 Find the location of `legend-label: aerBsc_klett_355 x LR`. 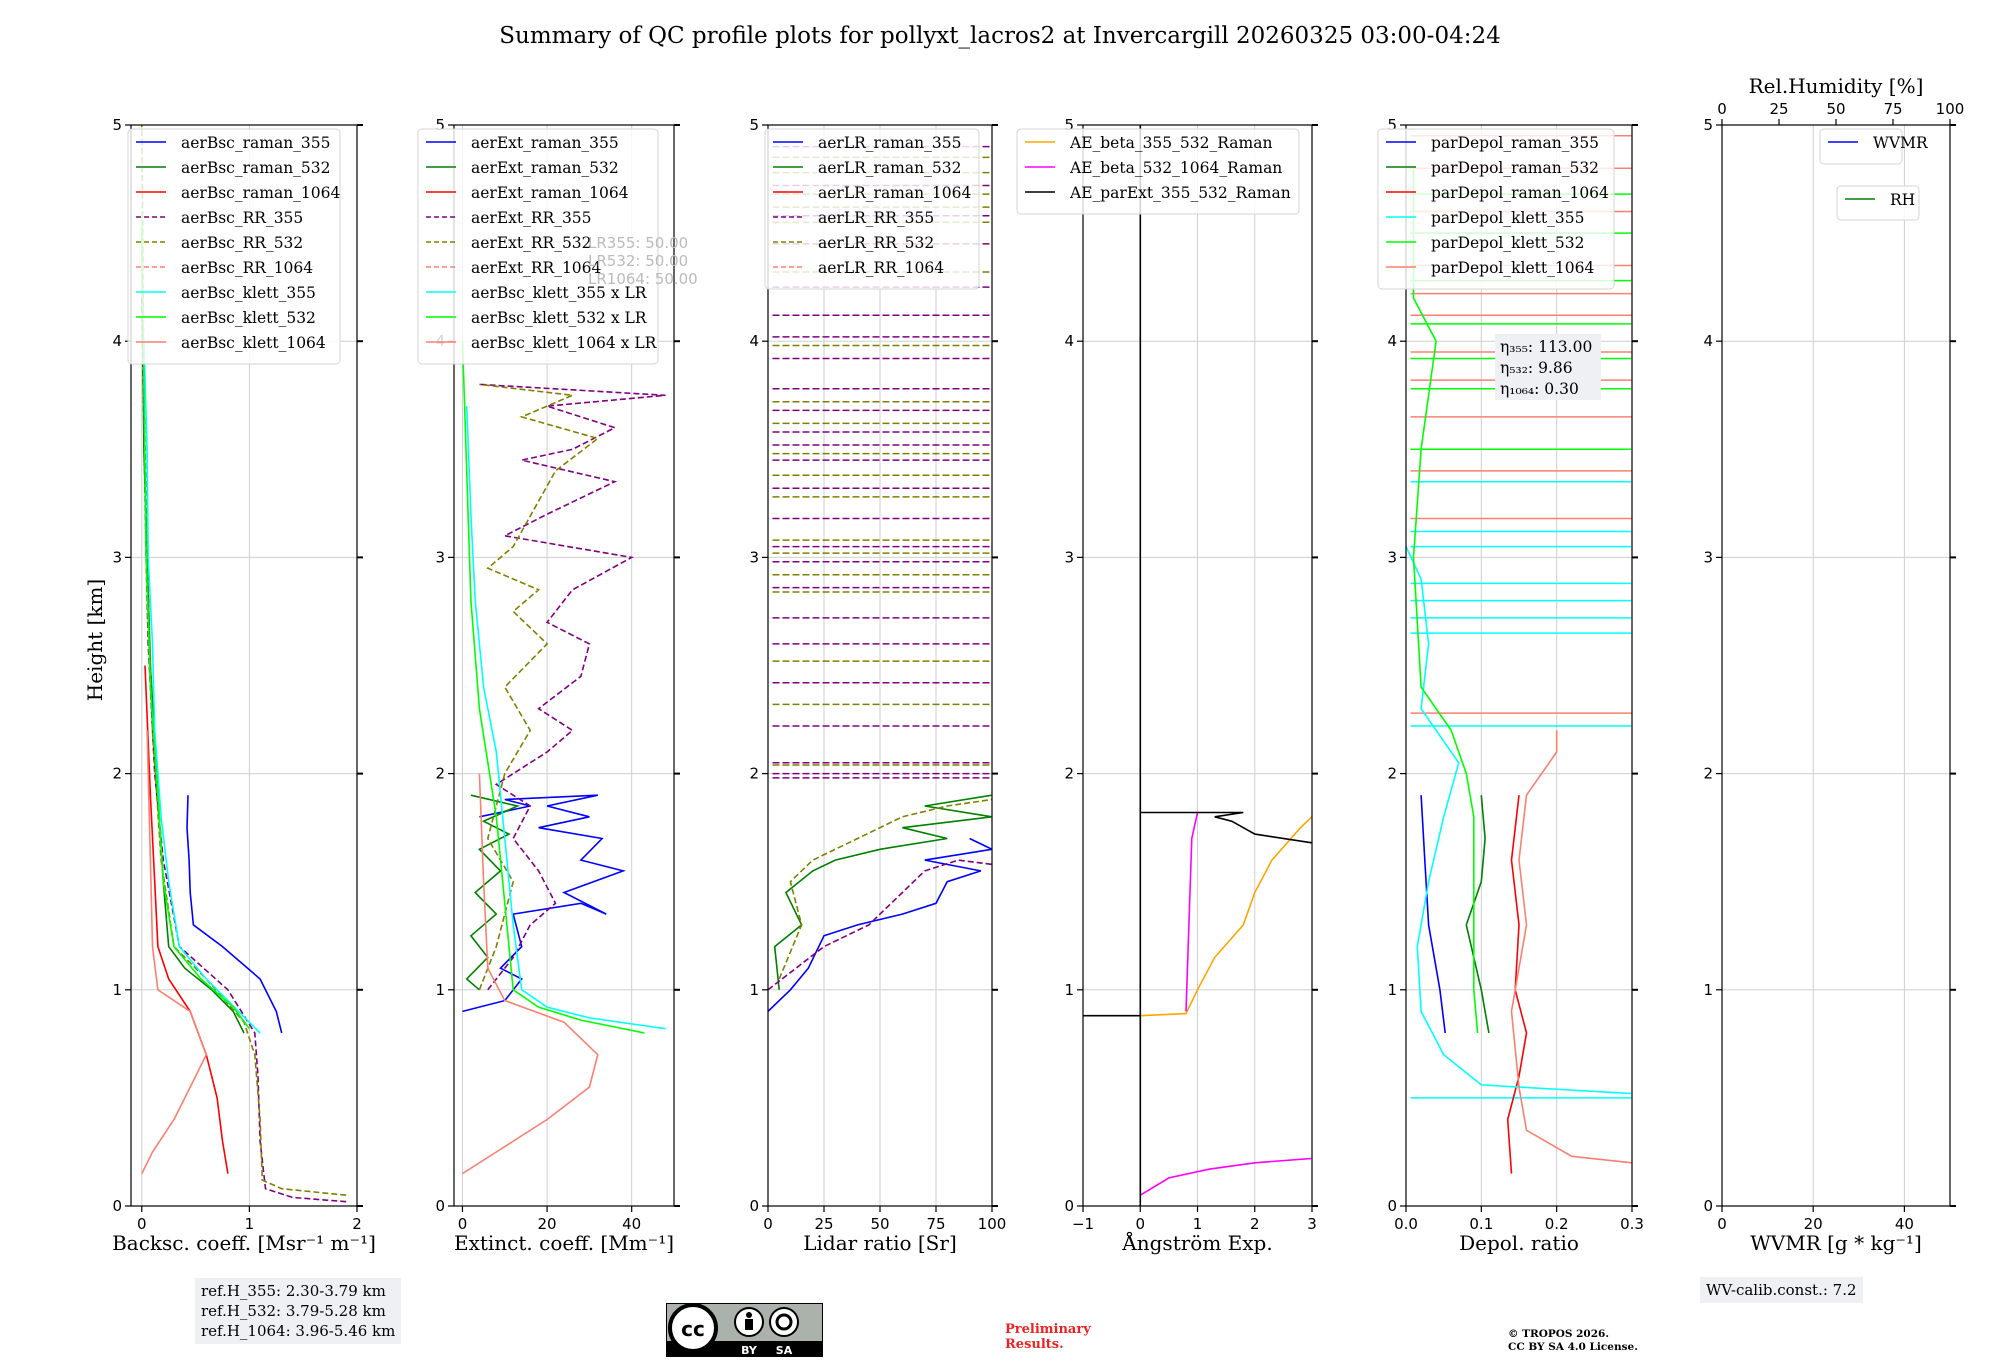

legend-label: aerBsc_klett_355 x LR is located at coordinates (559, 293).